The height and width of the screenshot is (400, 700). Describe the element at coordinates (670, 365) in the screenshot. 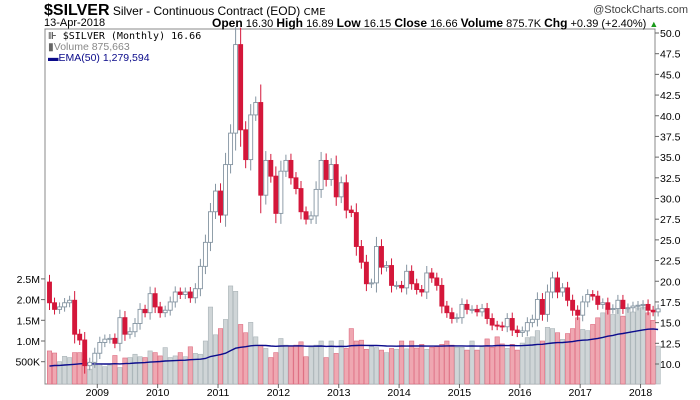

I see `price-tick-label: 10.0` at that location.